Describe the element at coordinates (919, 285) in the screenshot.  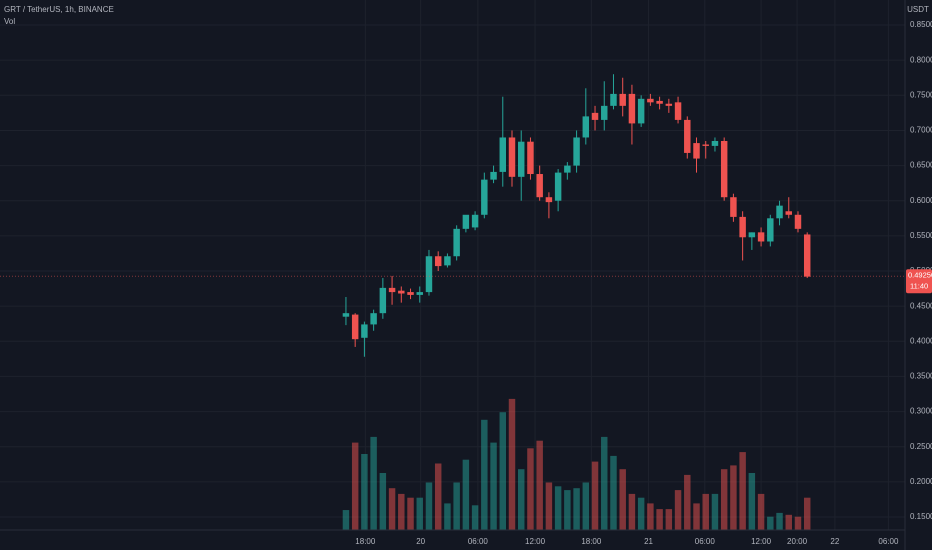
I see `countdown-label: 11:40` at that location.